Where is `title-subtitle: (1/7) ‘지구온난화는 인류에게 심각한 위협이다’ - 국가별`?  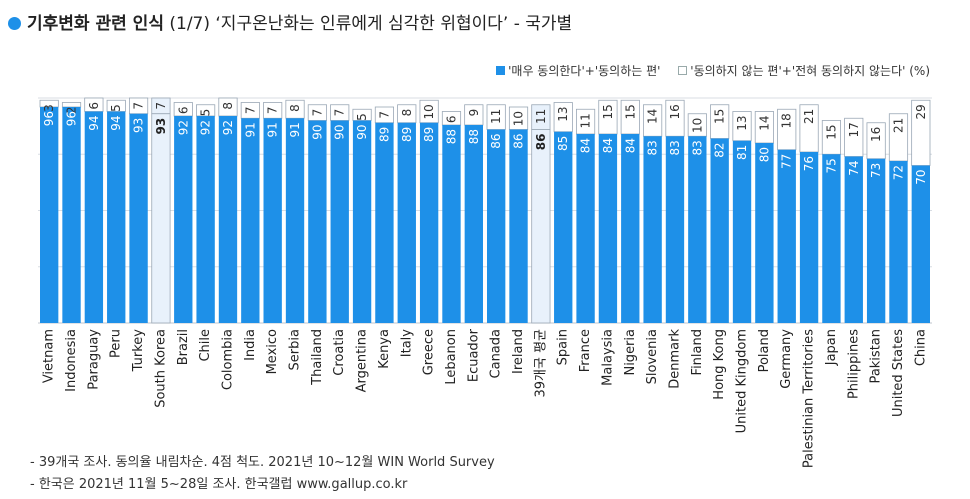
title-subtitle: (1/7) ‘지구온난화는 인류에게 심각한 위협이다’ - 국가별 is located at coordinates (368, 24).